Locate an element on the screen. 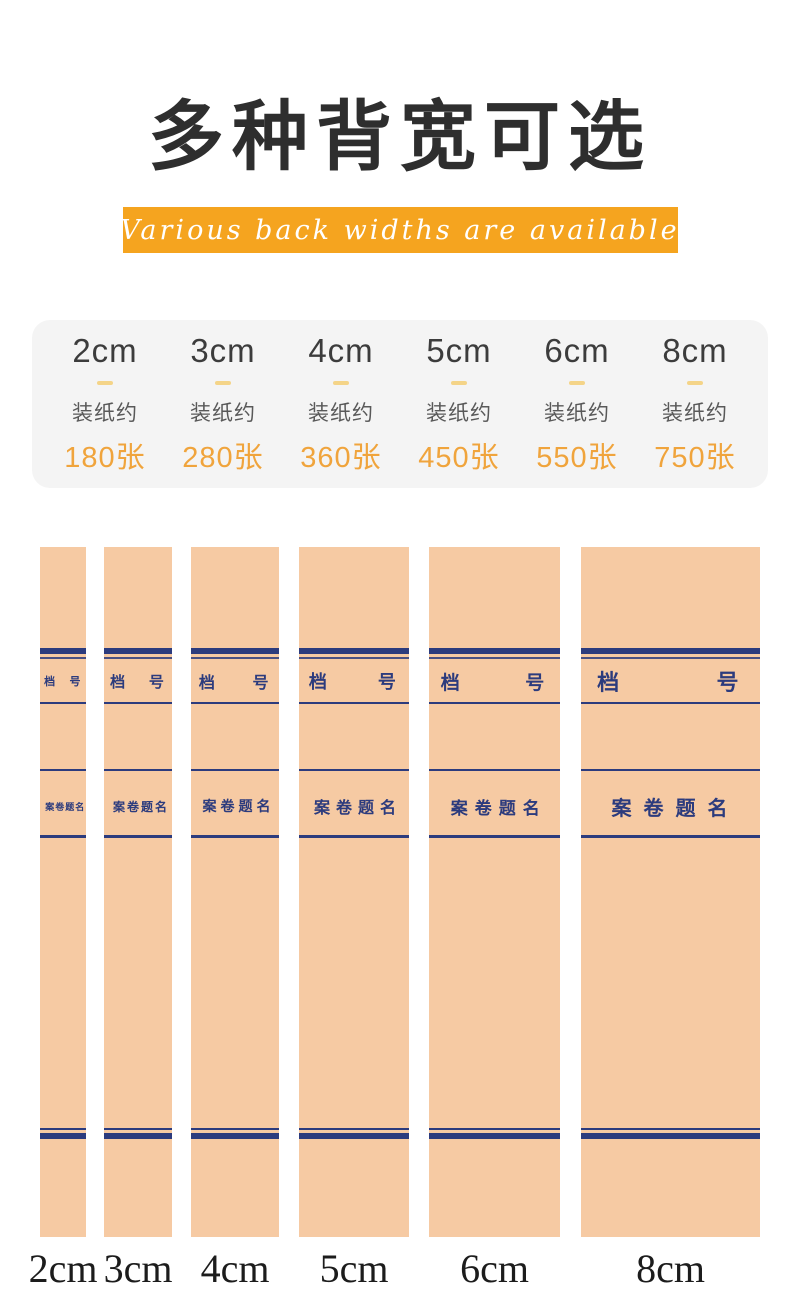 This screenshot has height=1304, width=800. size-label: 4cm is located at coordinates (235, 1268).